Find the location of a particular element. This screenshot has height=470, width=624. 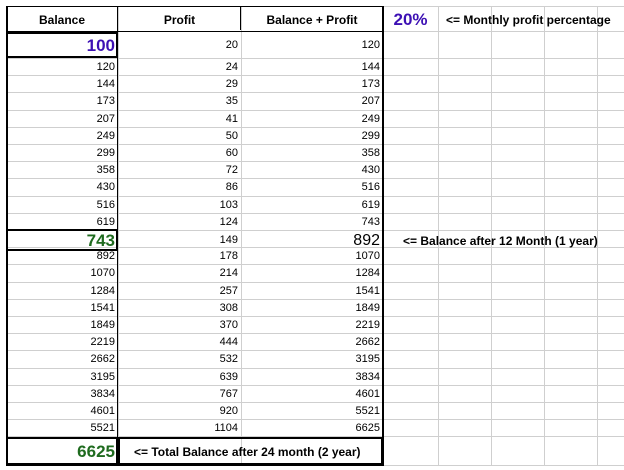

balance-cell: 1070 is located at coordinates (102, 273).